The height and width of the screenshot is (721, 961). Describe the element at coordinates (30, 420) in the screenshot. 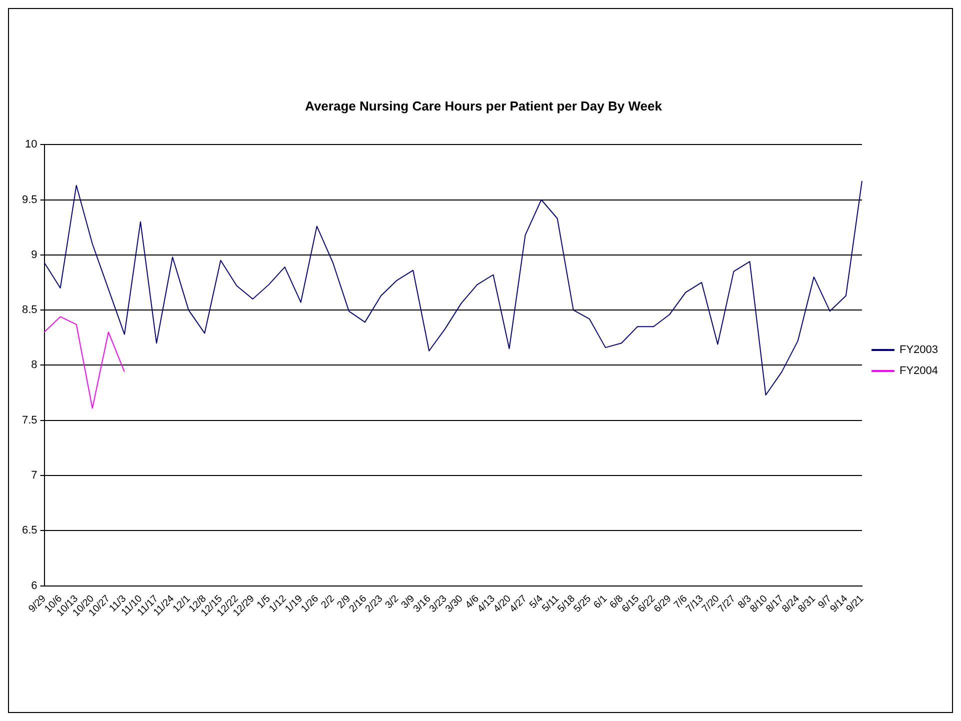

I see `y-tick-label: 7.5` at that location.